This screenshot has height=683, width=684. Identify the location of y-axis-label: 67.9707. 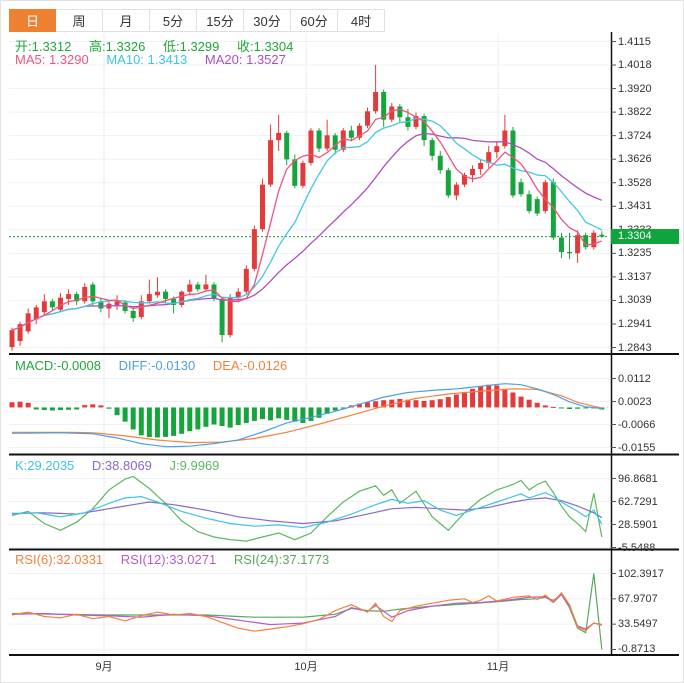
(638, 598).